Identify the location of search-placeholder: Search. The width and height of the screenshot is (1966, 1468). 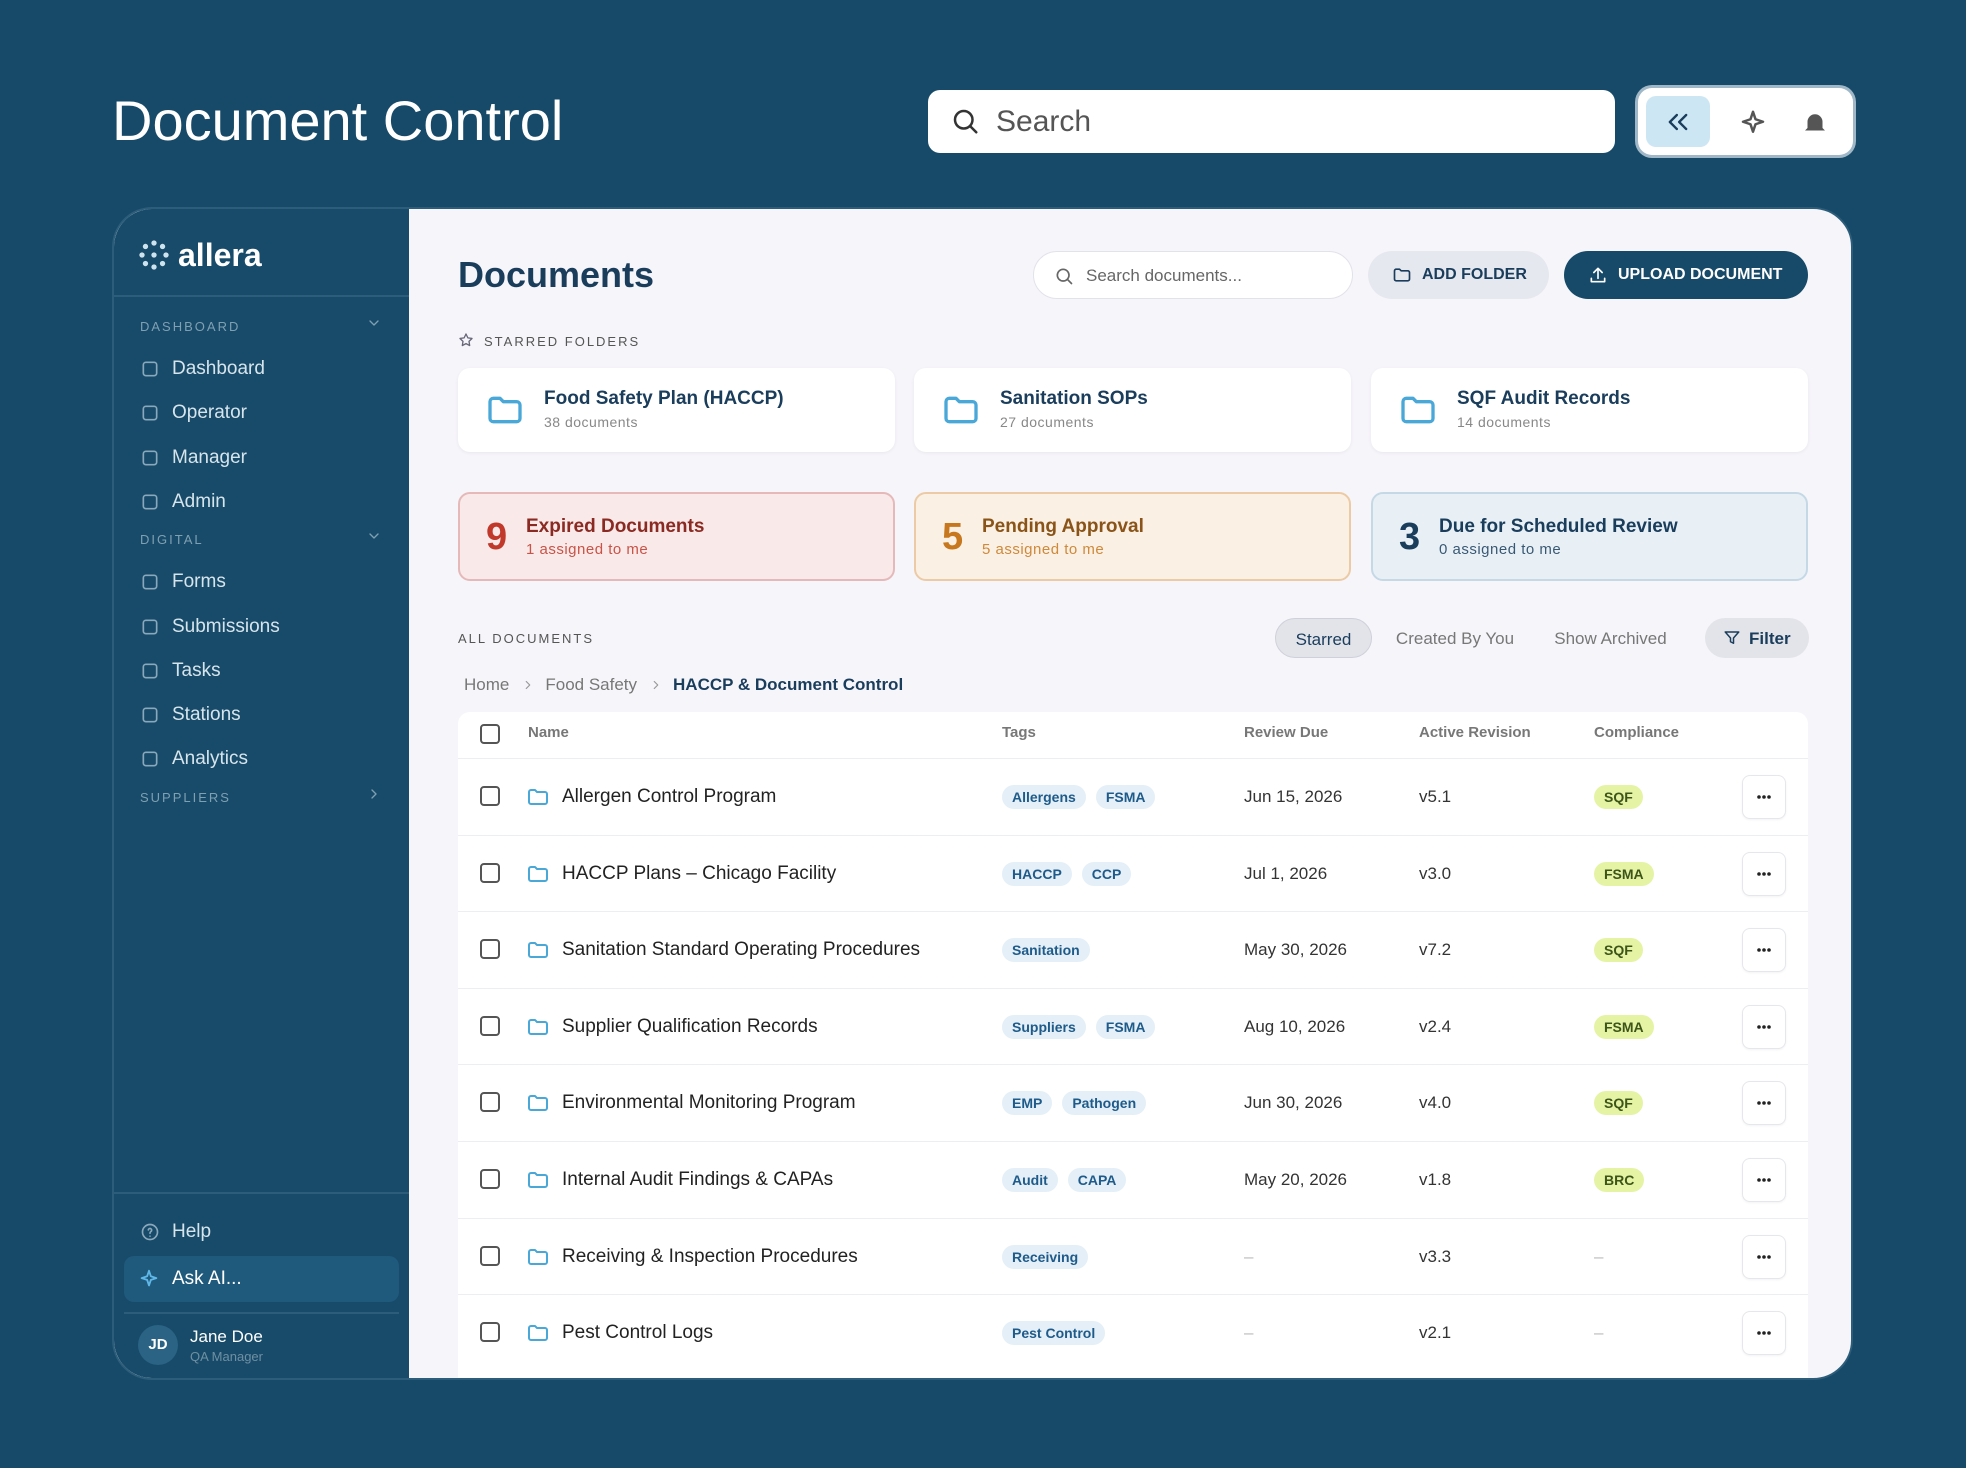
(1044, 121).